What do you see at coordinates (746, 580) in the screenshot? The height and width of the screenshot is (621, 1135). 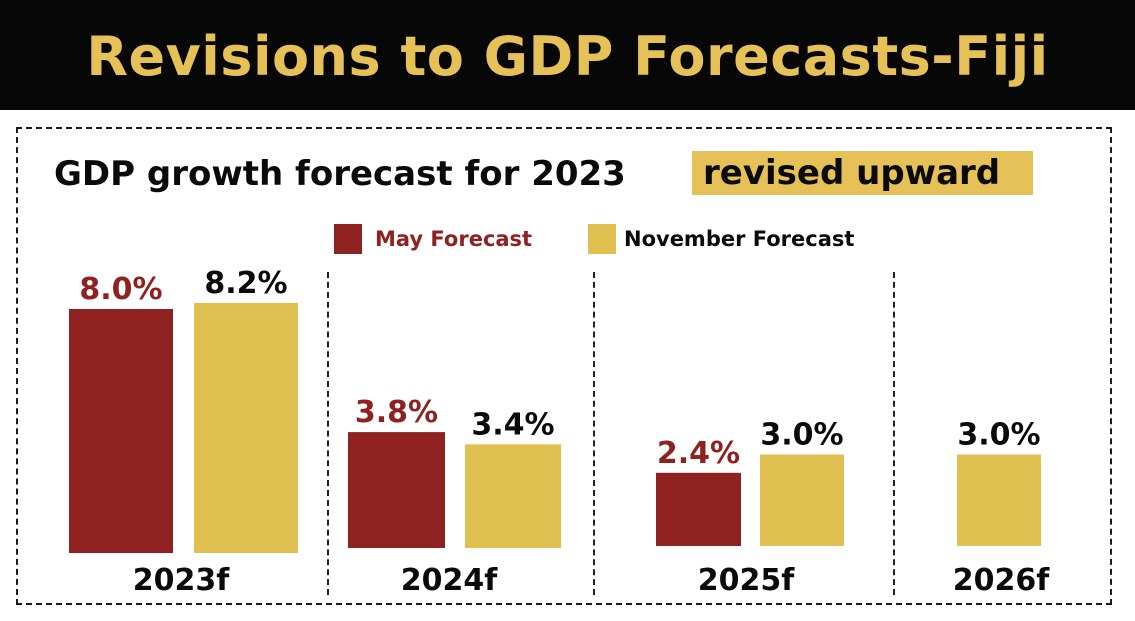 I see `category-label-2025f: 2025f` at bounding box center [746, 580].